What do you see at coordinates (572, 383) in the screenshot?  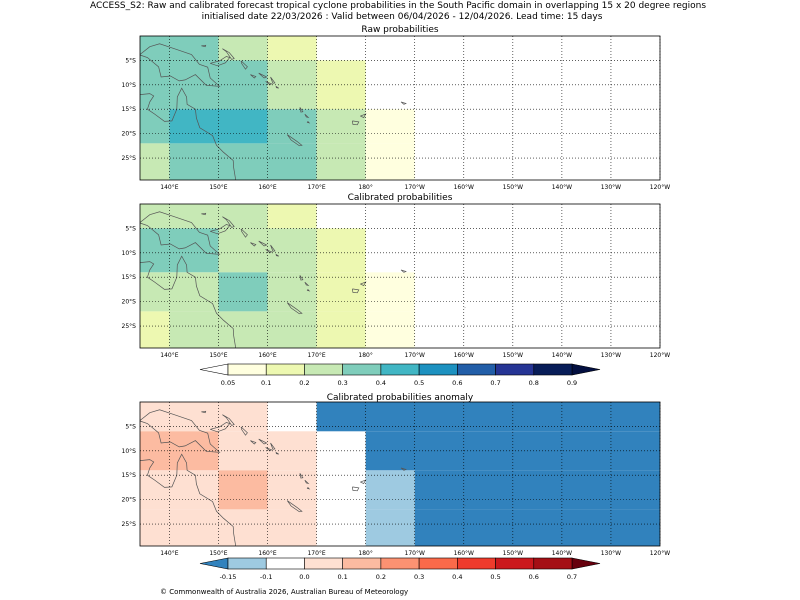 I see `colorbar-tick-label: 0.9` at bounding box center [572, 383].